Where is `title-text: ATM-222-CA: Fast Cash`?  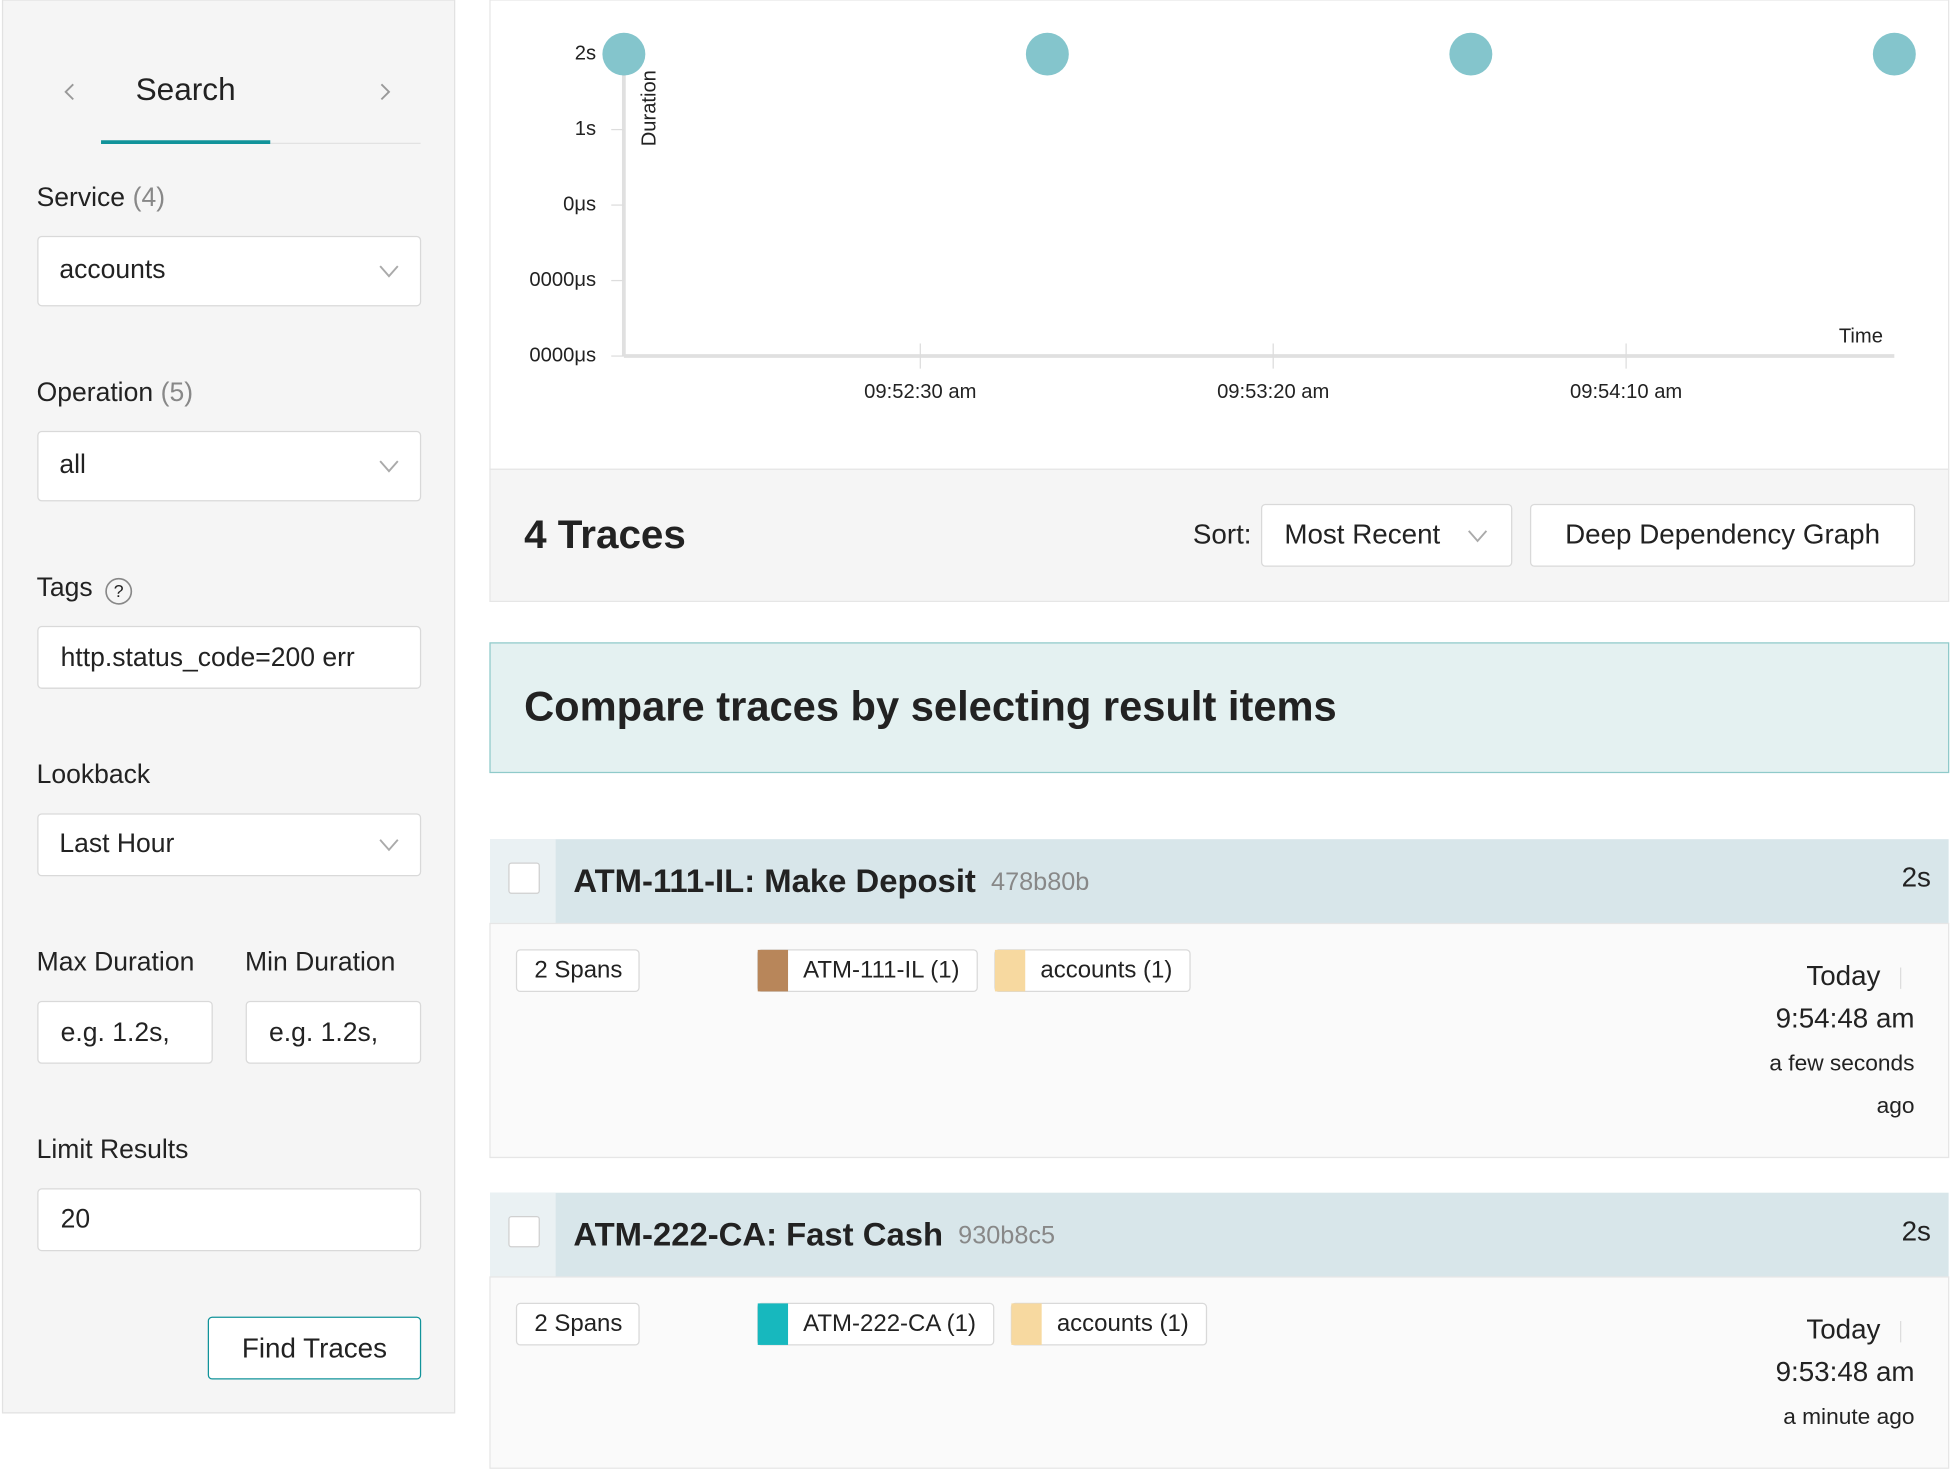 title-text: ATM-222-CA: Fast Cash is located at coordinates (758, 1233).